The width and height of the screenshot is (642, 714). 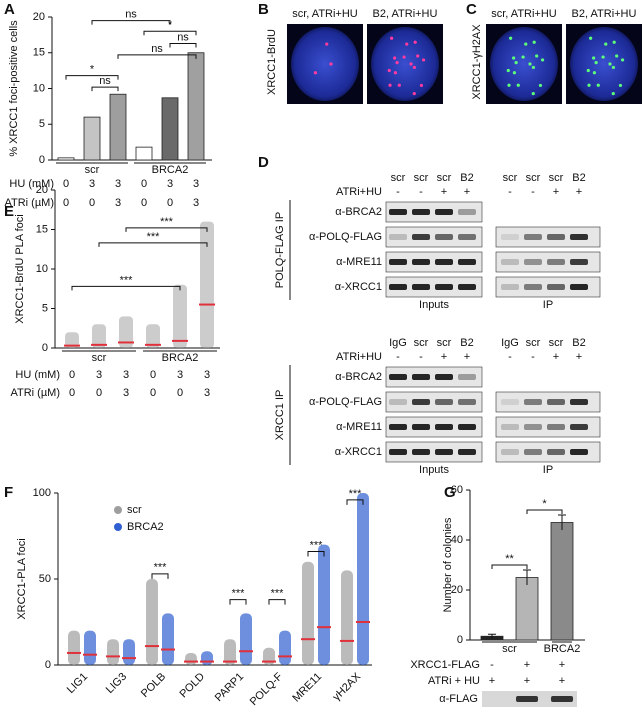 I want to click on legend-swatch, so click(x=118, y=527).